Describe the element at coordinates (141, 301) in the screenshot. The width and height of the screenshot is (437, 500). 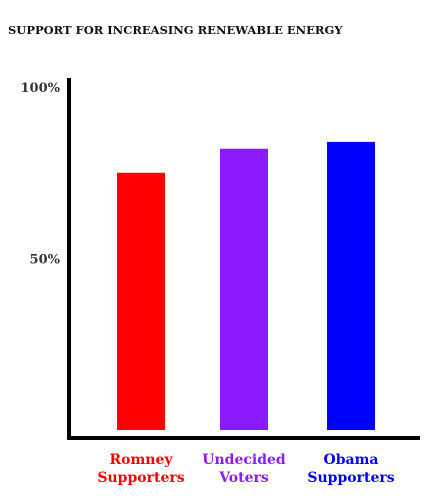
I see `bar-romney` at that location.